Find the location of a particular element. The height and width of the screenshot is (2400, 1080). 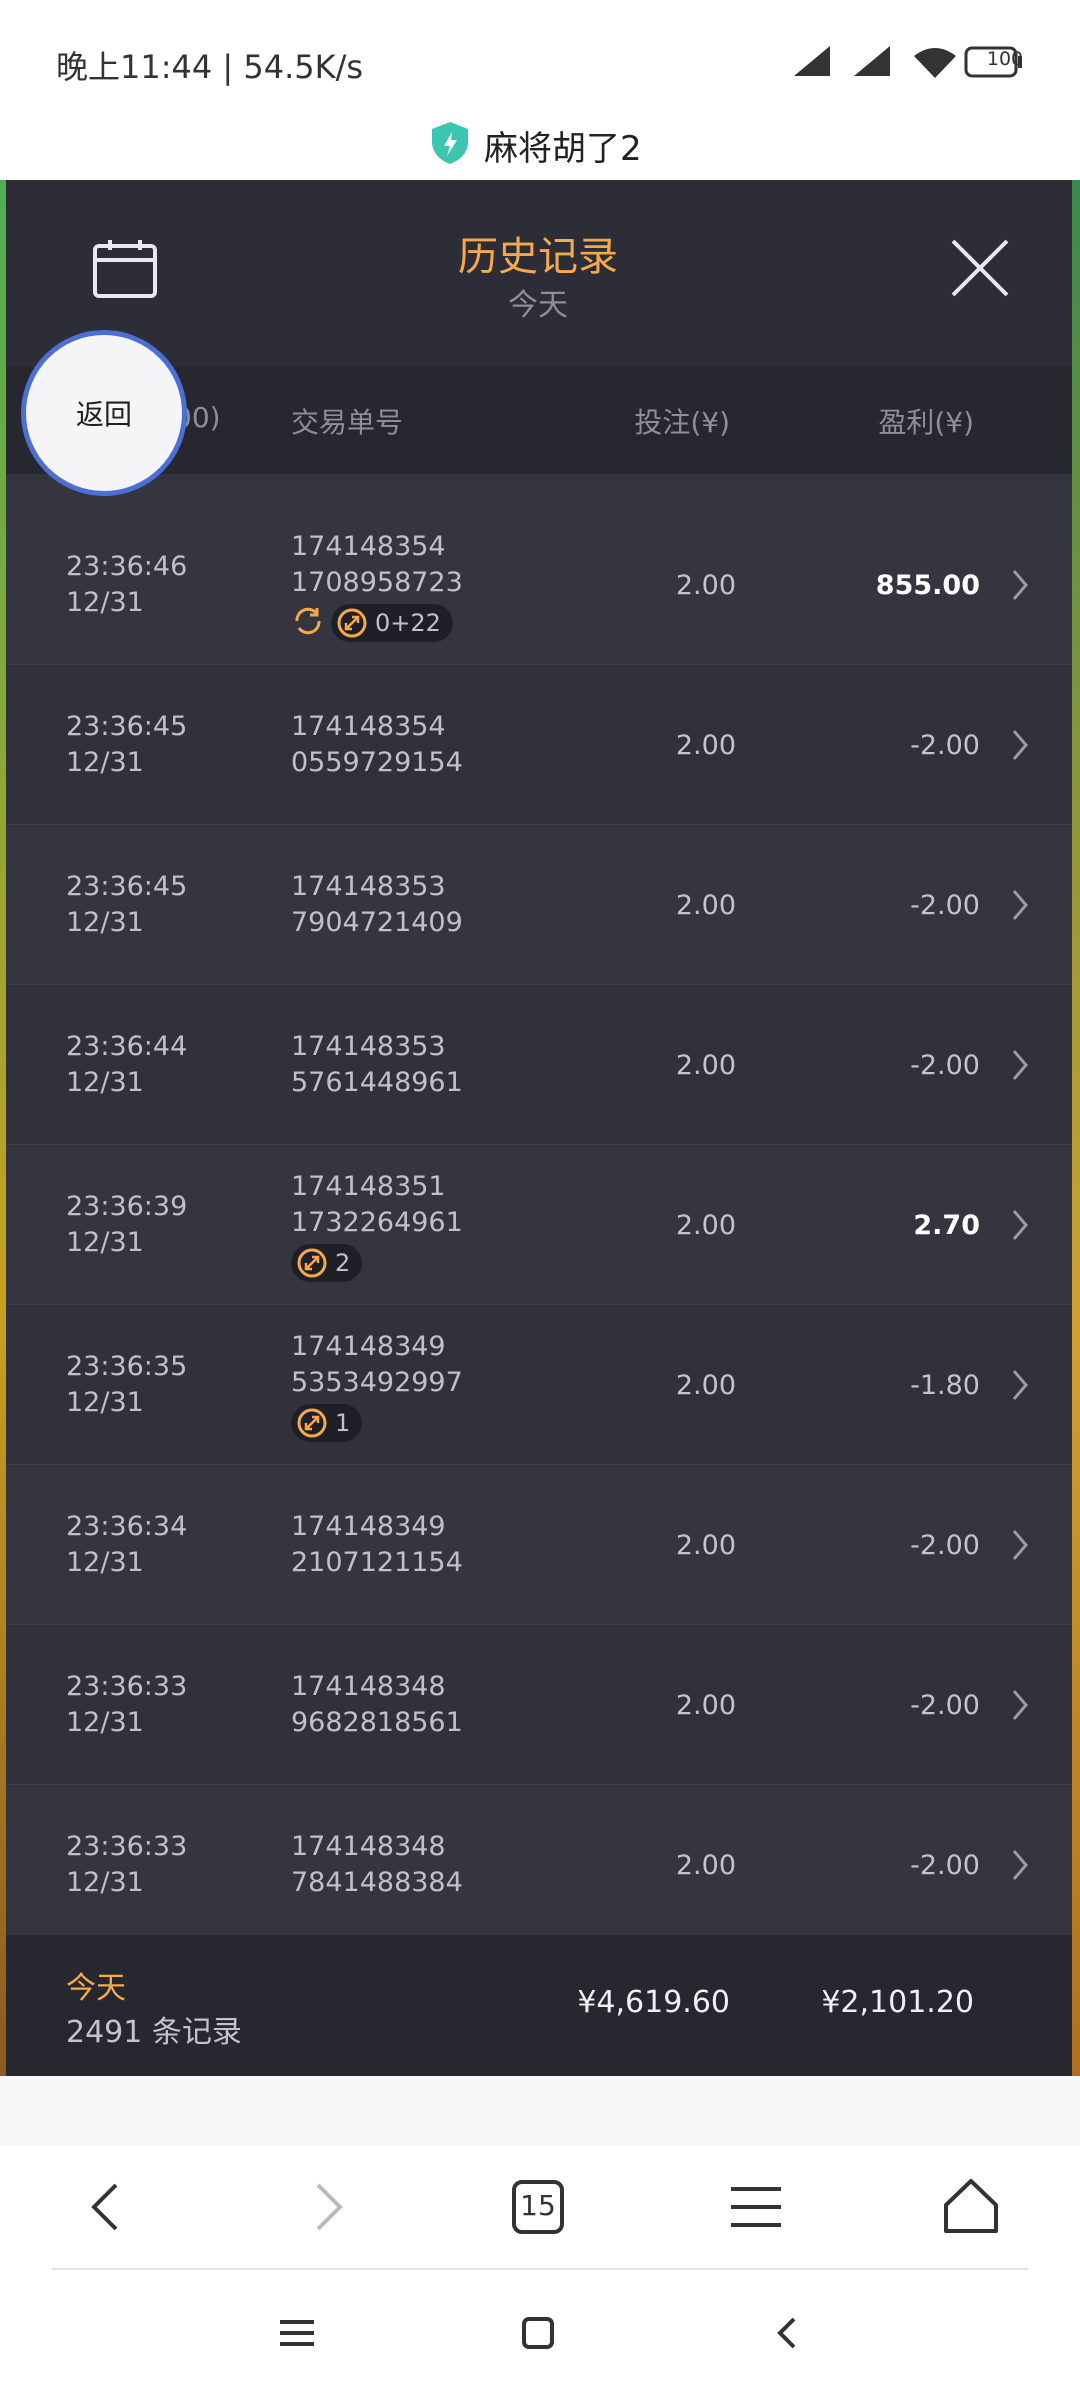

badge-line: 2 is located at coordinates (377, 1261).